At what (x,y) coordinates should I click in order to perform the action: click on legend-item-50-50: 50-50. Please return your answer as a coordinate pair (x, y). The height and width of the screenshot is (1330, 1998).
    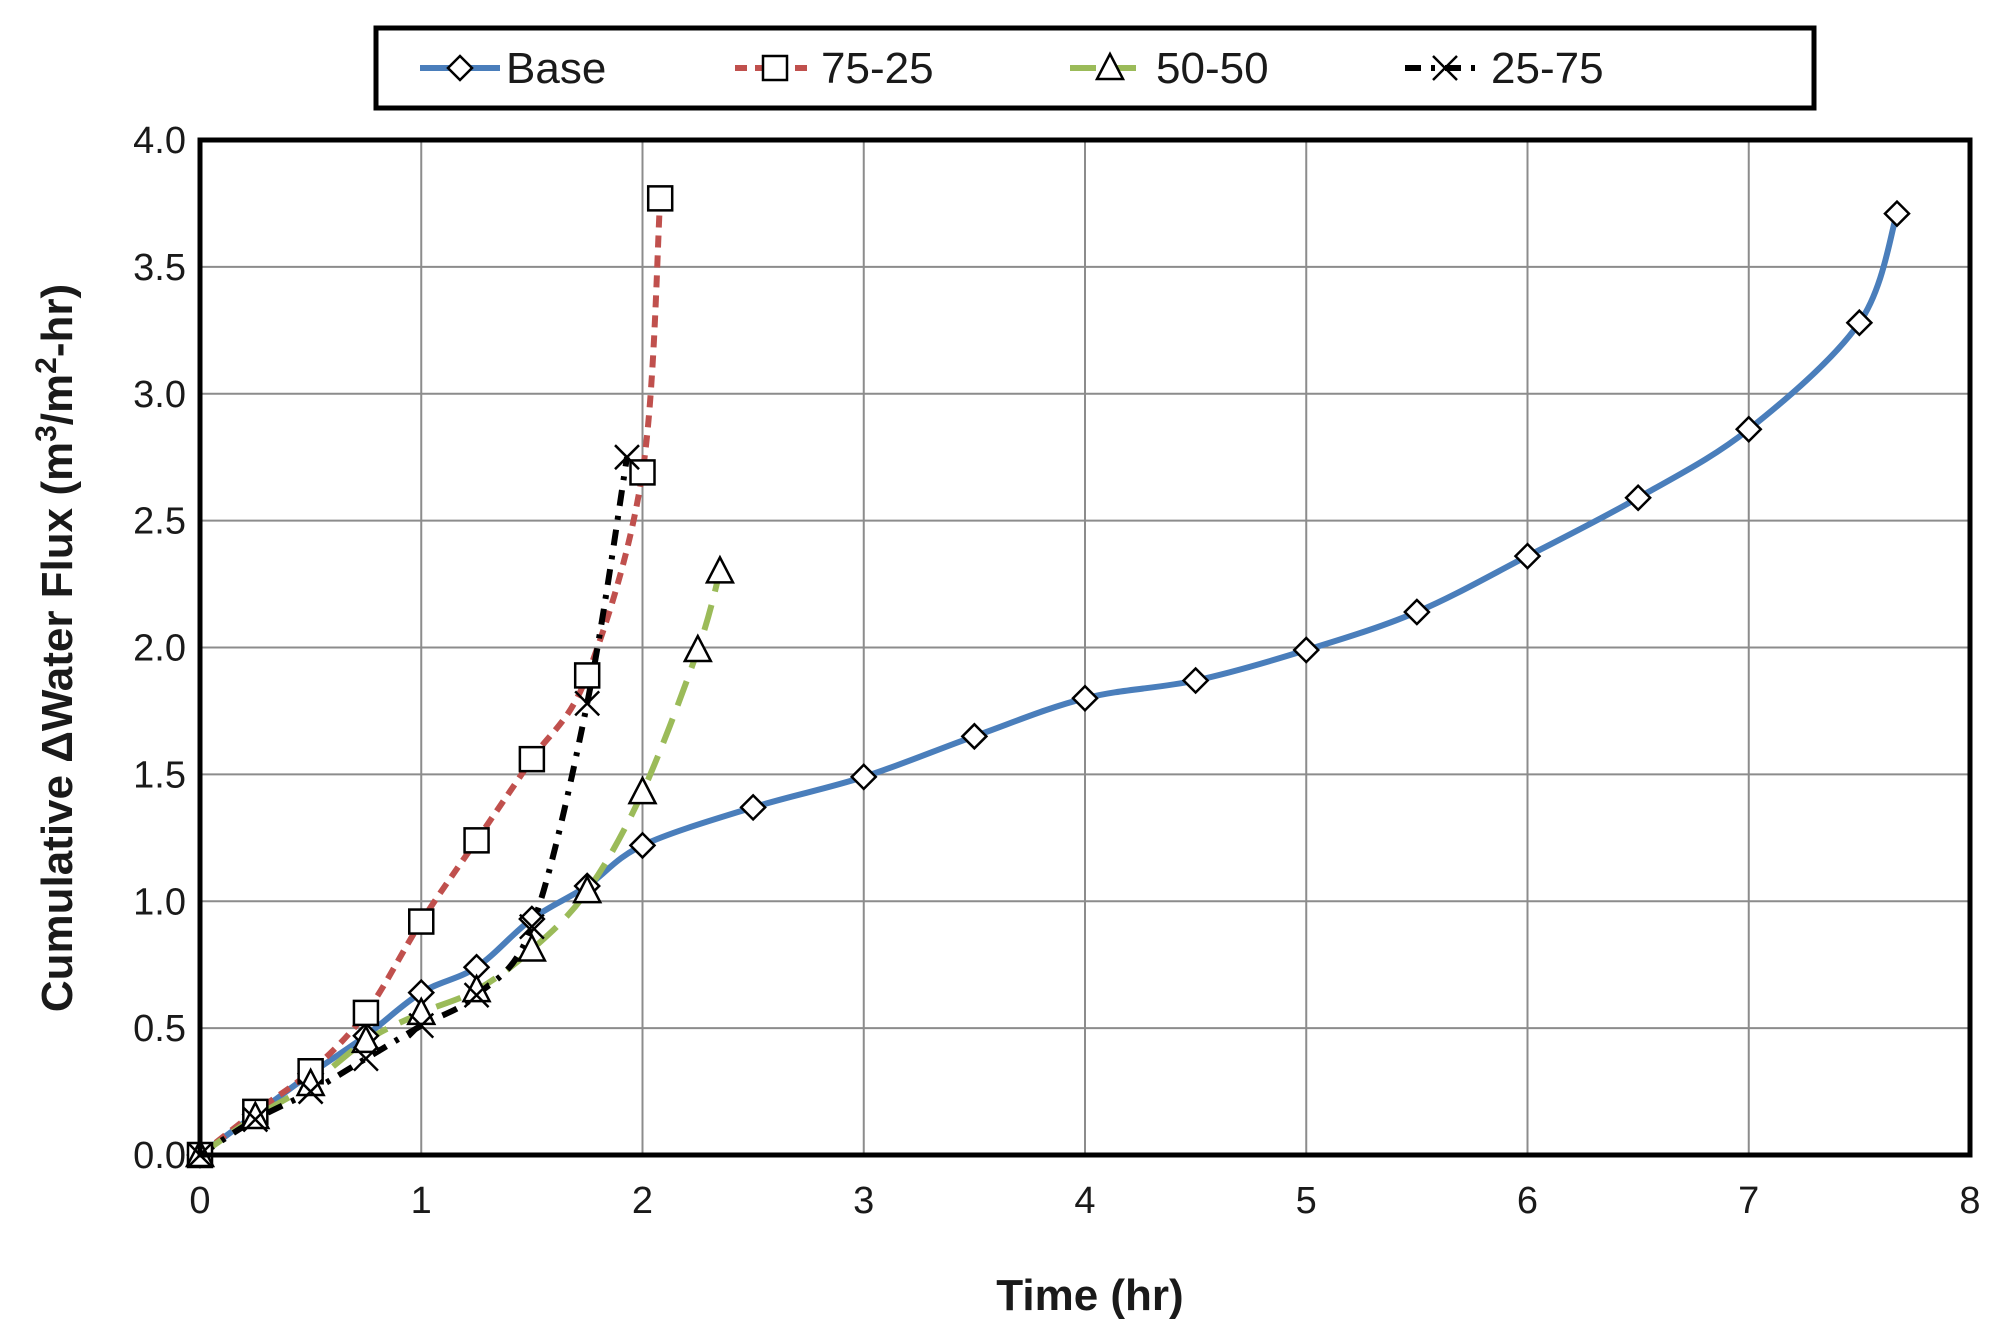
    Looking at the image, I should click on (1169, 68).